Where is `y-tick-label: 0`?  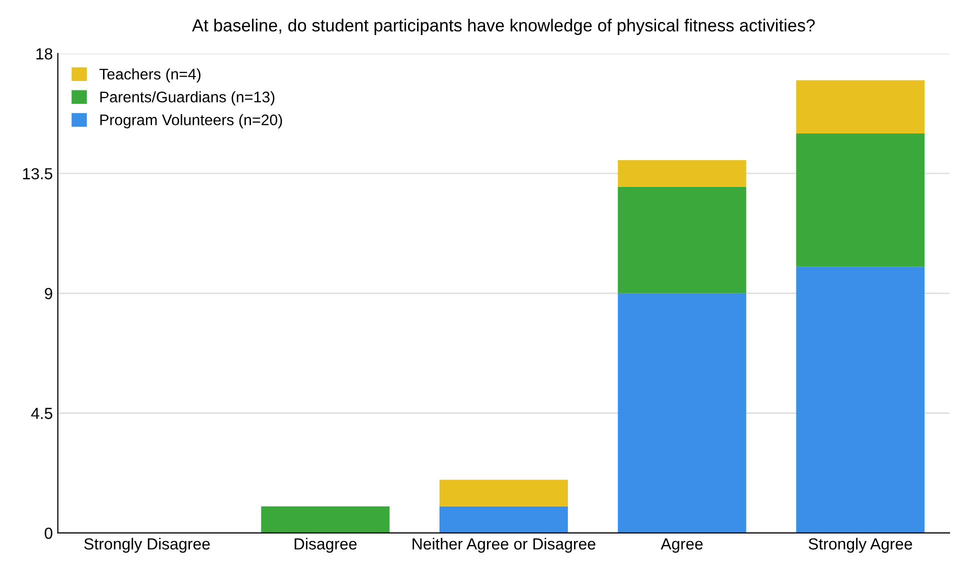 y-tick-label: 0 is located at coordinates (48, 533).